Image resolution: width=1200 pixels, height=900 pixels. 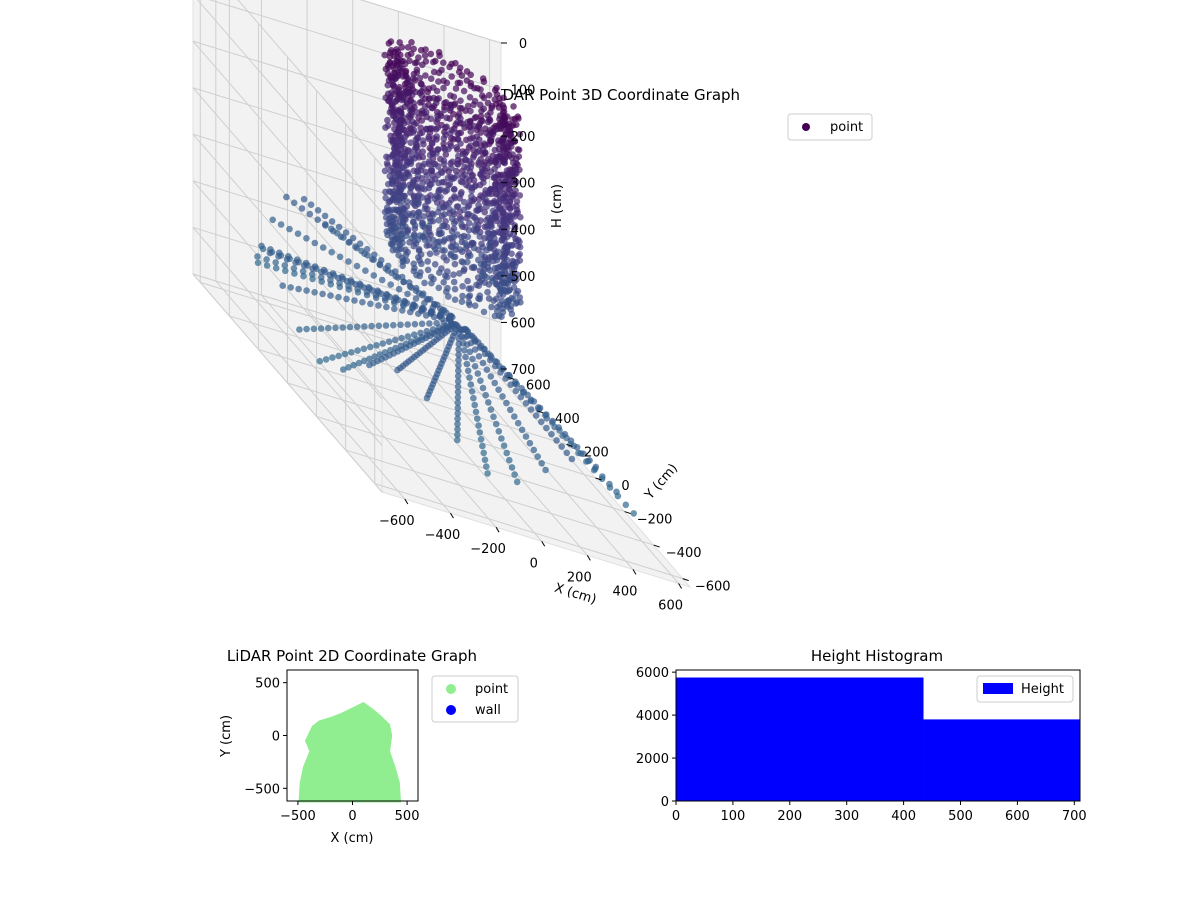 What do you see at coordinates (412, 396) in the screenshot?
I see `grid-y-floor` at bounding box center [412, 396].